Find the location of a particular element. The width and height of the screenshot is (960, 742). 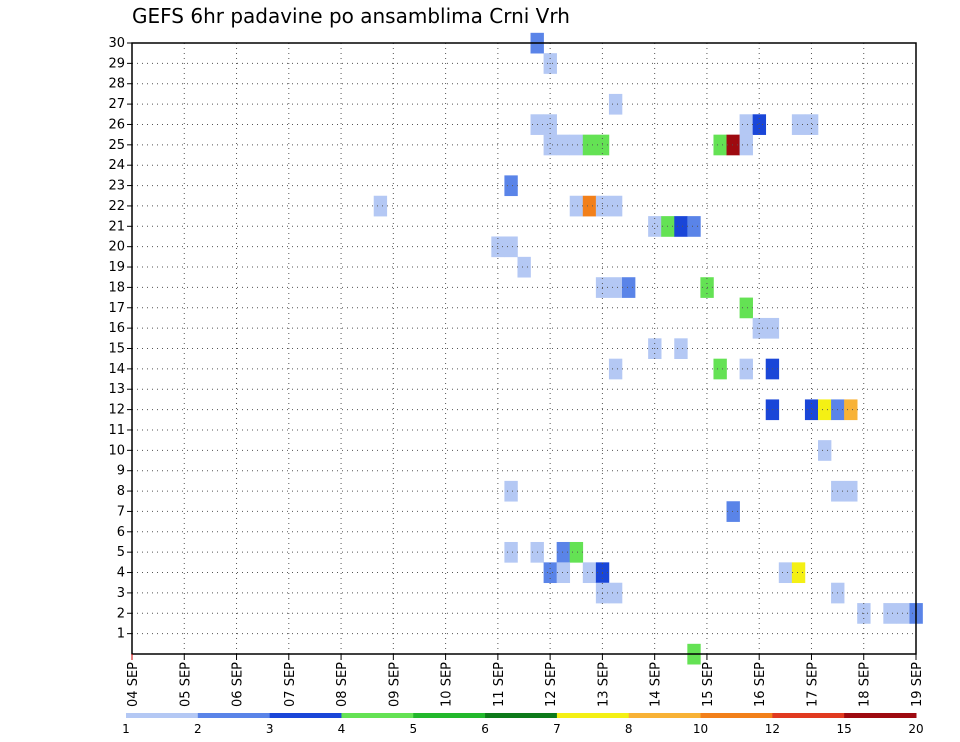

colorbar-label: 6 is located at coordinates (485, 729).